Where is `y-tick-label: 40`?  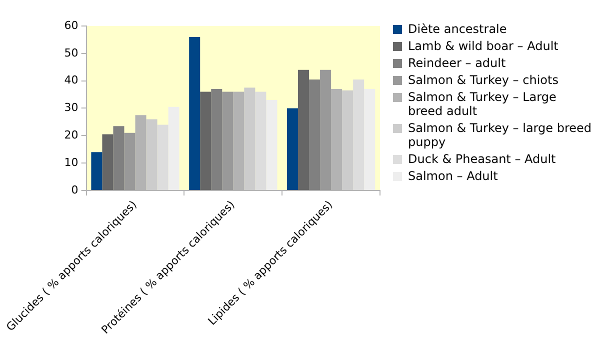 y-tick-label: 40 is located at coordinates (71, 80).